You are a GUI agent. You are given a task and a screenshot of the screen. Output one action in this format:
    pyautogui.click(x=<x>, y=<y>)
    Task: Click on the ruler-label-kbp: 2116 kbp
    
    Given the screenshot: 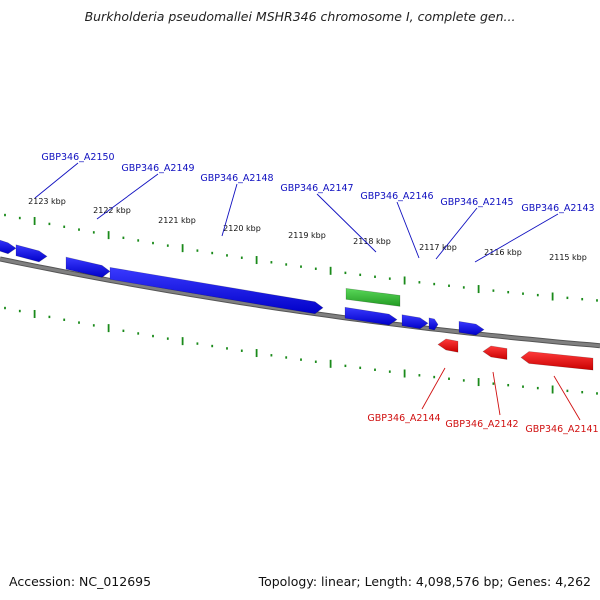 What is the action you would take?
    pyautogui.click(x=503, y=252)
    